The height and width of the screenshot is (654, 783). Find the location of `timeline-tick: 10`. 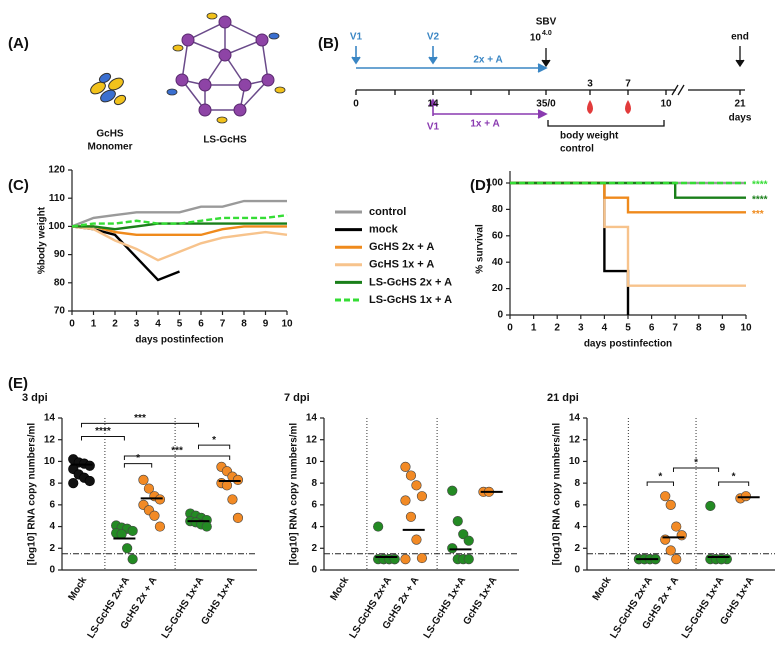

timeline-tick: 10 is located at coordinates (666, 104).